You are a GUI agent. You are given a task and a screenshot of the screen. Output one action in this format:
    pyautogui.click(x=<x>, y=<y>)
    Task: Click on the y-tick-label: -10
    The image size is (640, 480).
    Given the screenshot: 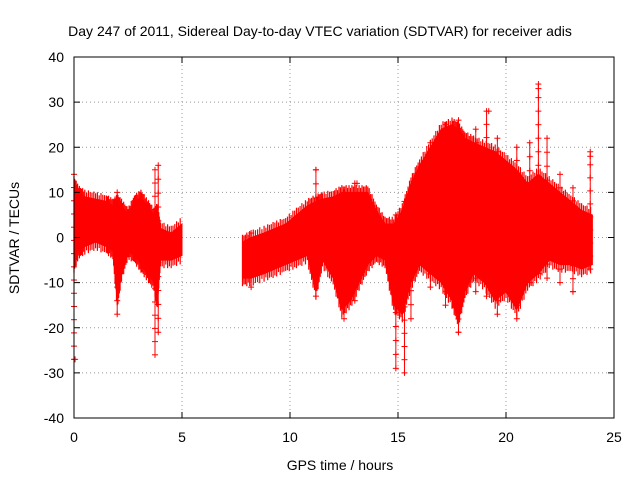 What is the action you would take?
    pyautogui.click(x=54, y=283)
    